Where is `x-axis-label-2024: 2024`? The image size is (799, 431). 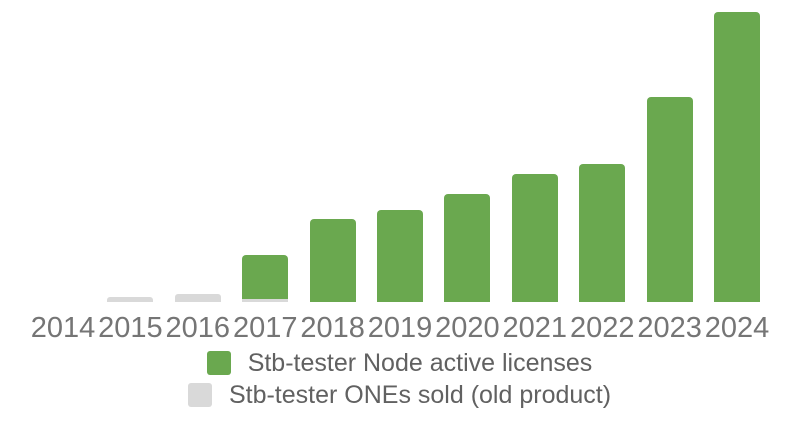
x-axis-label-2024: 2024 is located at coordinates (737, 328).